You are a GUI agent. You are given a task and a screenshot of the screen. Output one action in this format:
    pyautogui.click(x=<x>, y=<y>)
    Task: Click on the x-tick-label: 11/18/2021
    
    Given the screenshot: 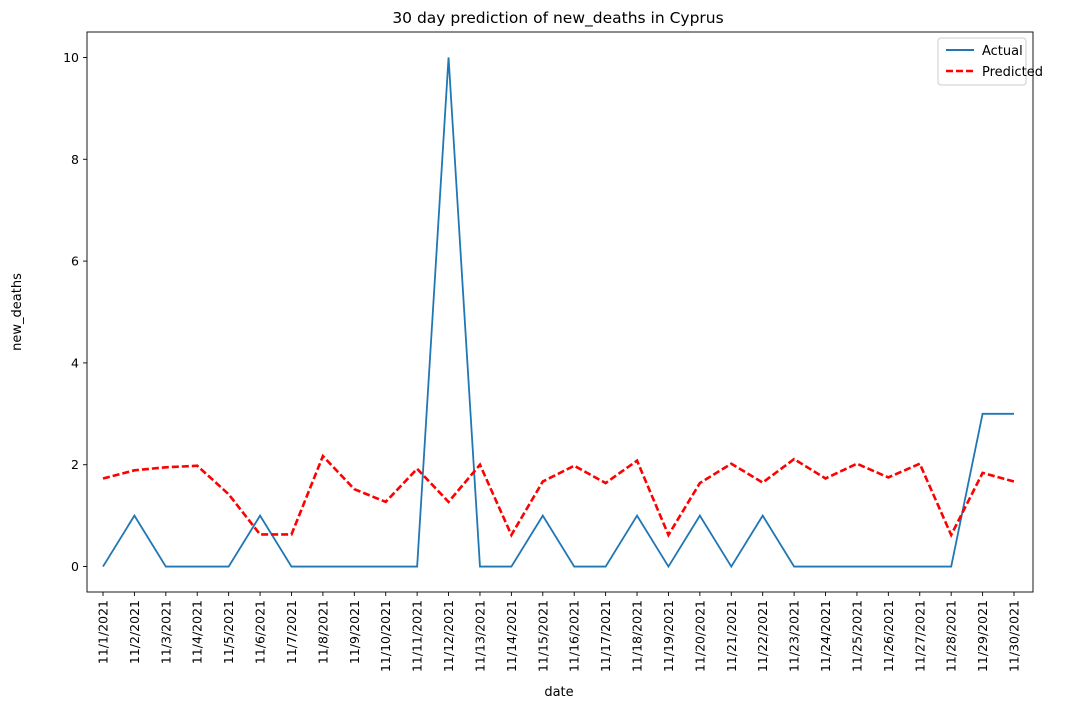 What is the action you would take?
    pyautogui.click(x=637, y=636)
    